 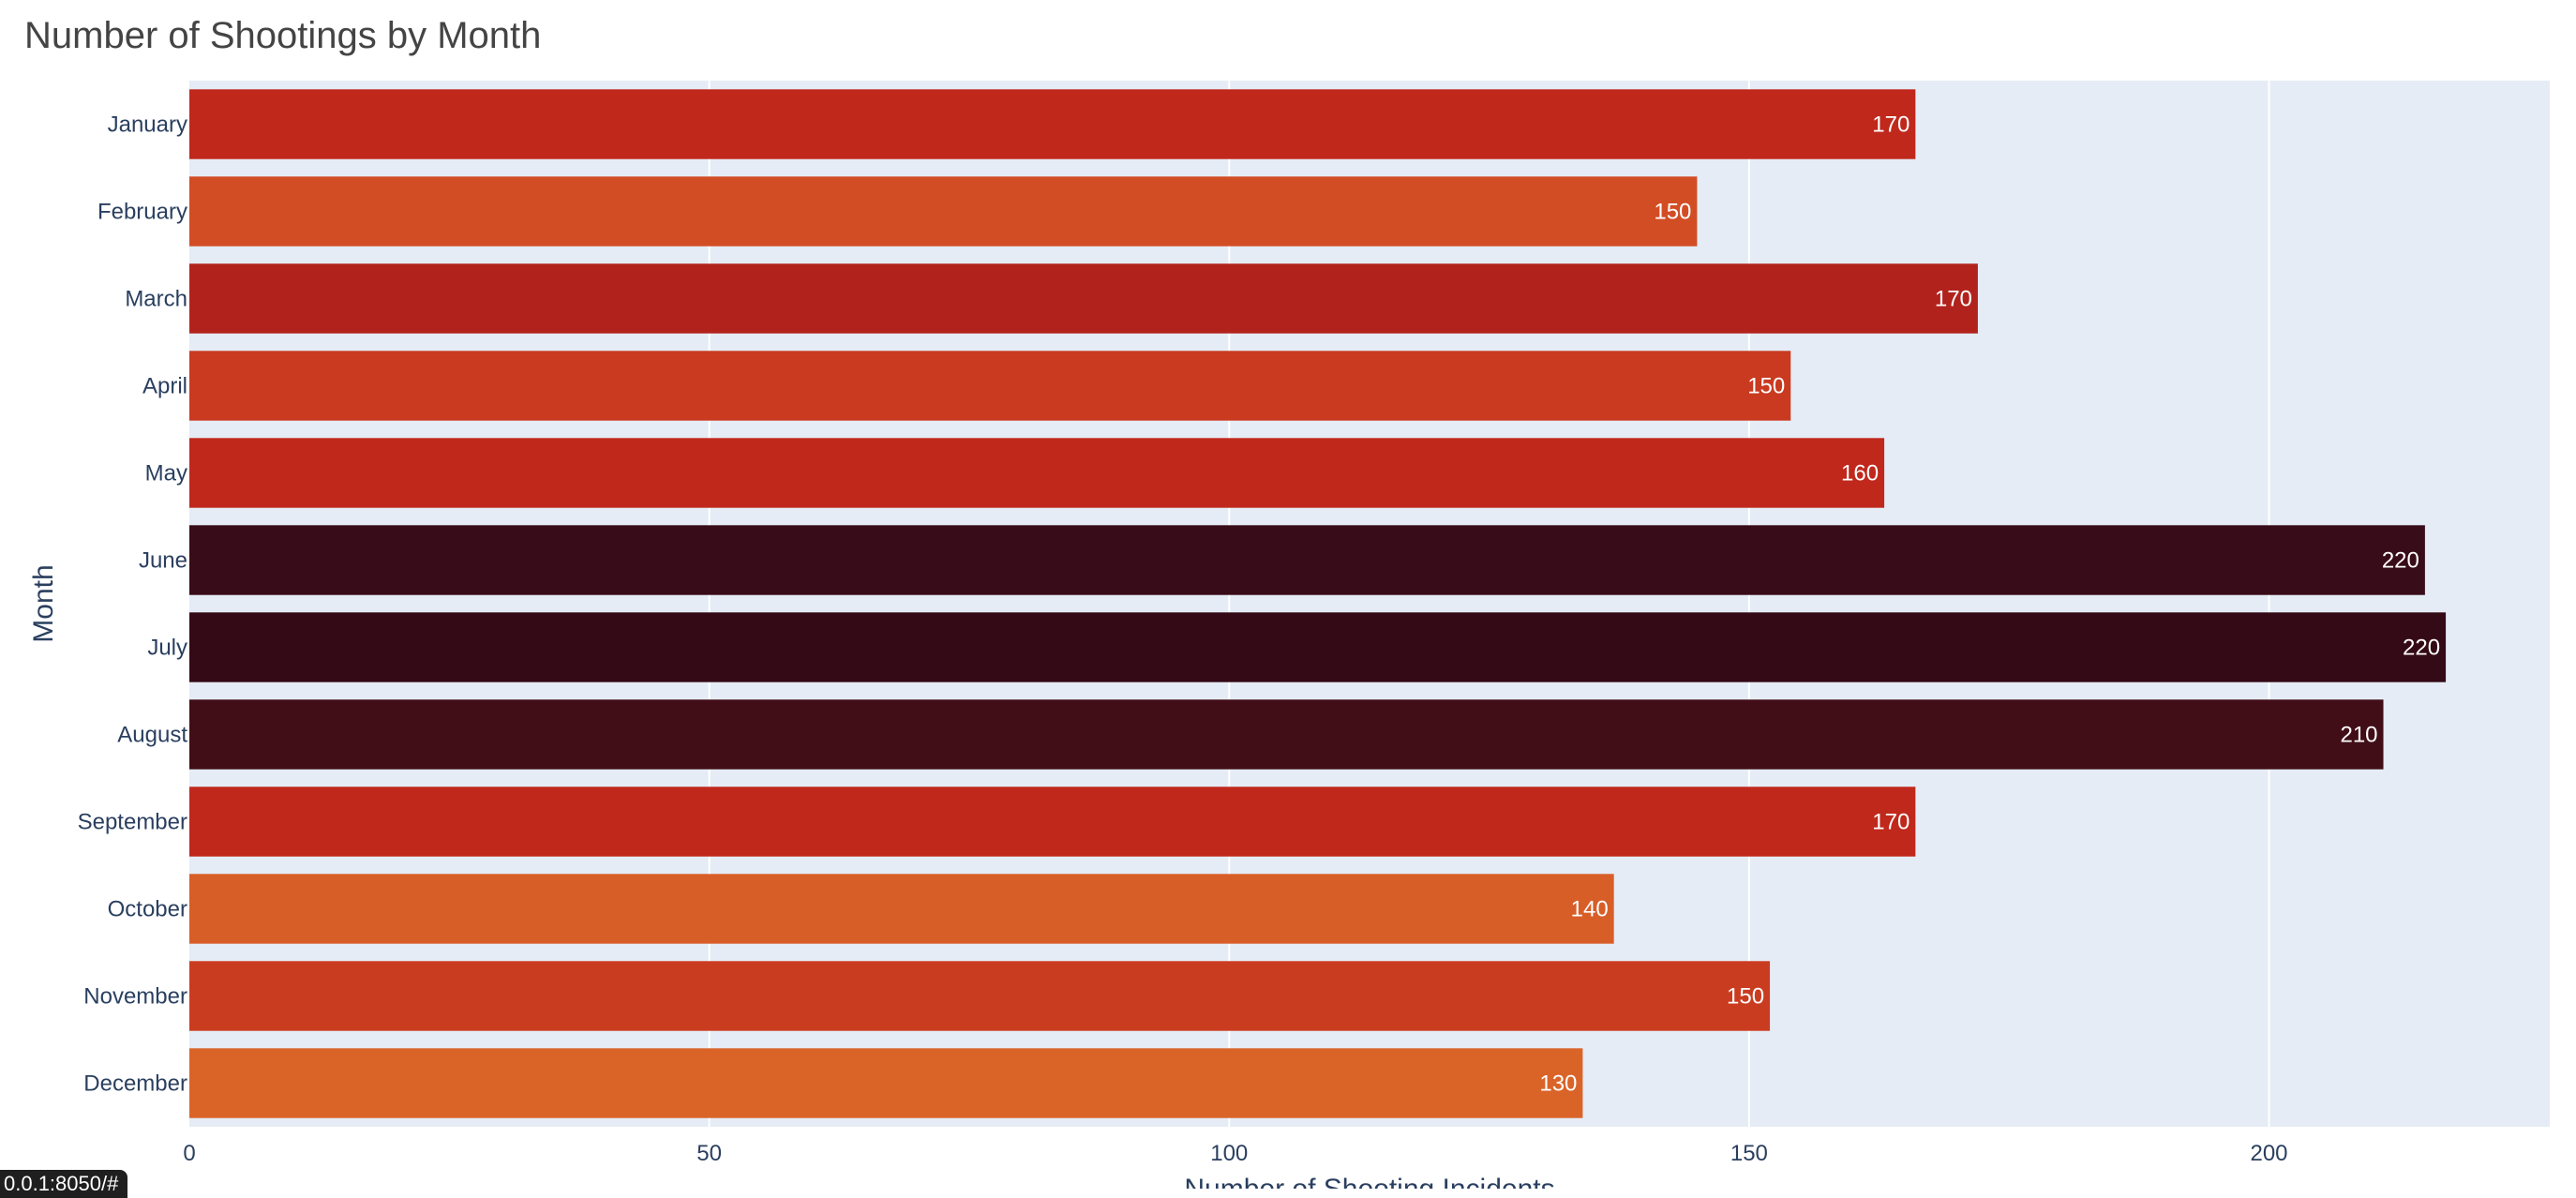 What do you see at coordinates (135, 1084) in the screenshot?
I see `y-tick-label-december: December` at bounding box center [135, 1084].